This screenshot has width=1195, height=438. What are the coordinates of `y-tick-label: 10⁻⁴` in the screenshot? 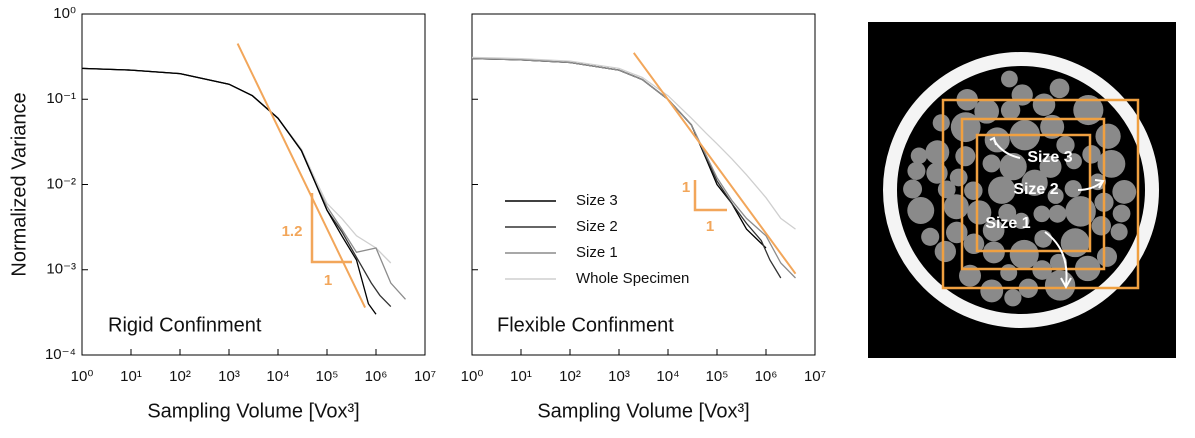 It's located at (60, 354).